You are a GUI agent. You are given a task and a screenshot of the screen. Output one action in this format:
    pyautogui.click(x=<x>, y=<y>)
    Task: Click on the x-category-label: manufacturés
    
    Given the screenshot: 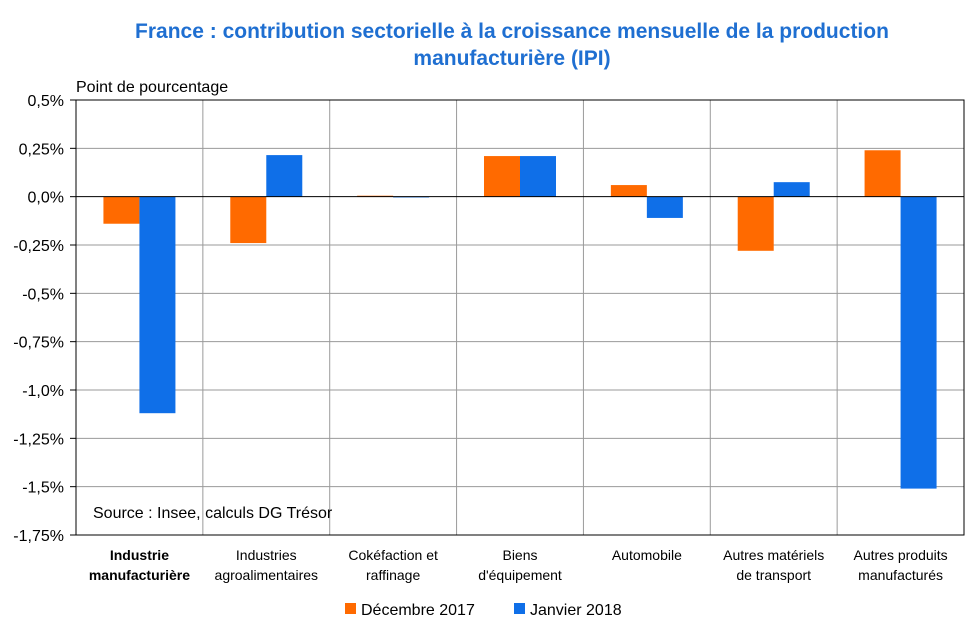 What is the action you would take?
    pyautogui.click(x=900, y=575)
    